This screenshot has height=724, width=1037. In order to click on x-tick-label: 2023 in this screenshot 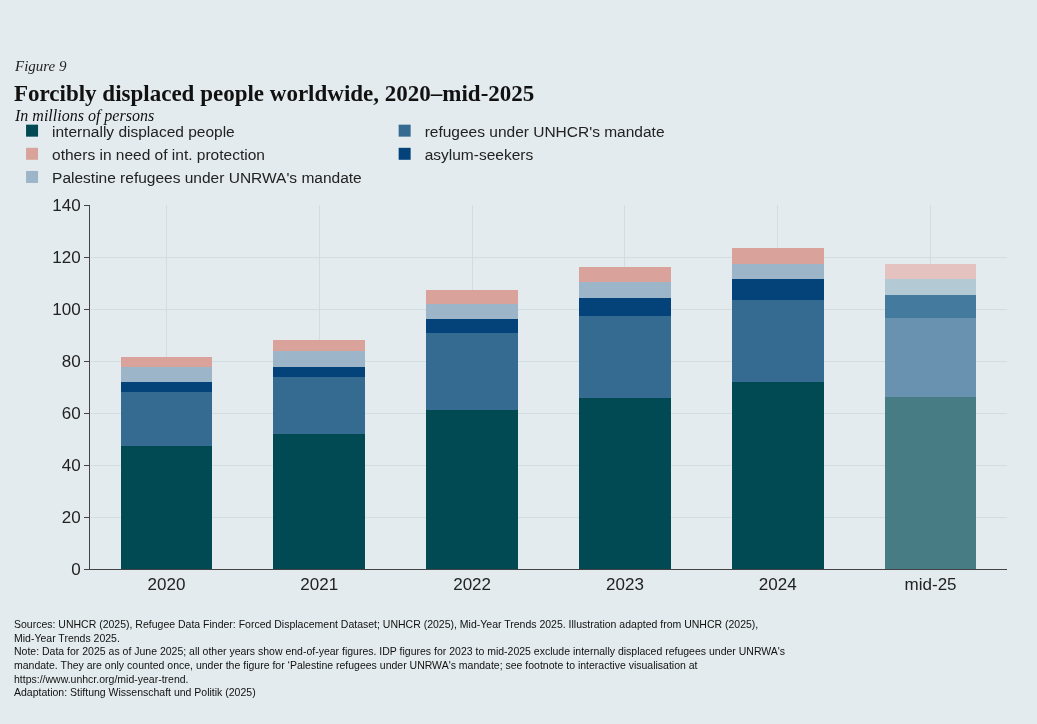, I will do `click(625, 585)`.